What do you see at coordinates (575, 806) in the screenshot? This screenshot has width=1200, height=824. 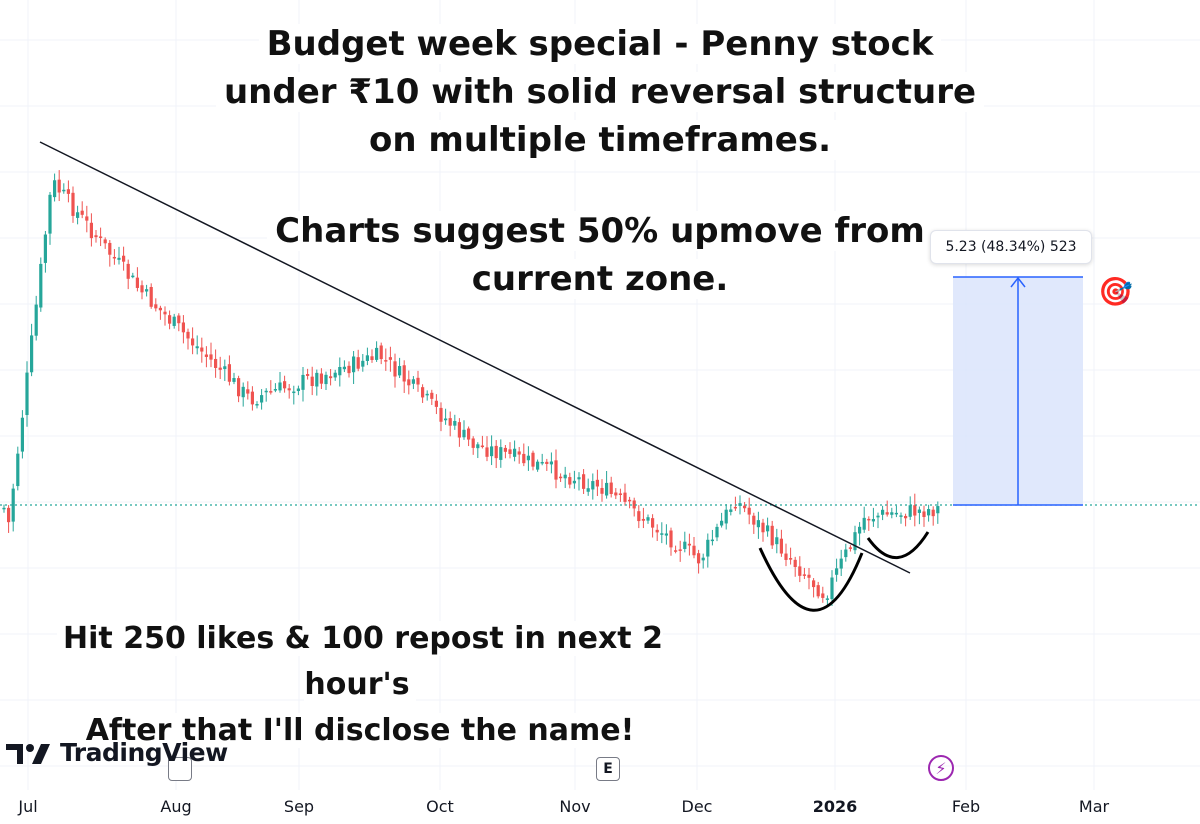 I see `x-tick-label: Nov` at bounding box center [575, 806].